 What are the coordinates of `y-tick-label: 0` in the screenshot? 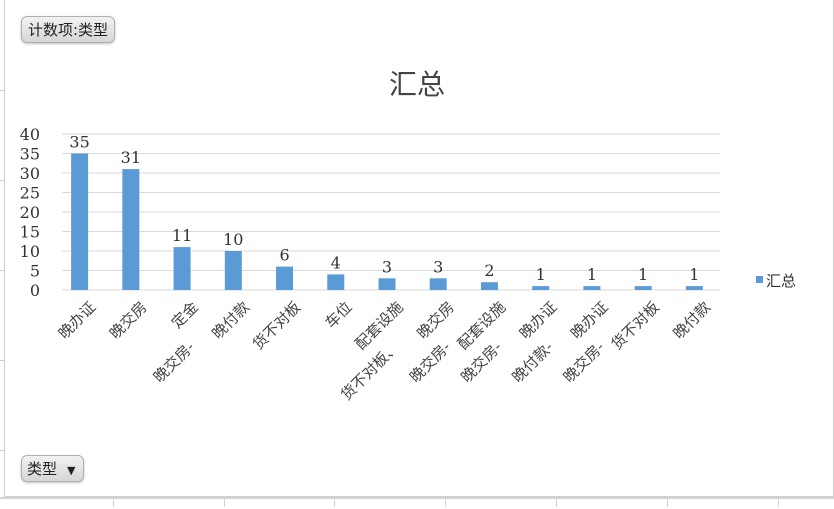 It's located at (35, 290).